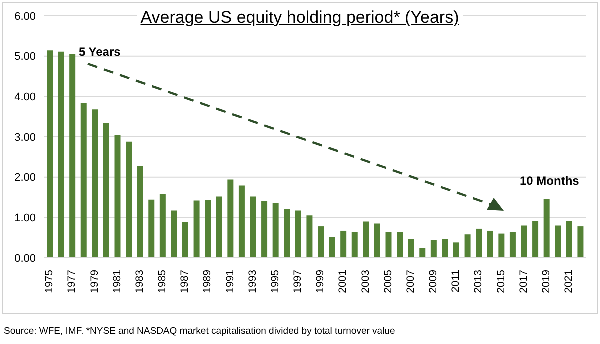  What do you see at coordinates (72, 282) in the screenshot?
I see `x-tick-label: 1977` at bounding box center [72, 282].